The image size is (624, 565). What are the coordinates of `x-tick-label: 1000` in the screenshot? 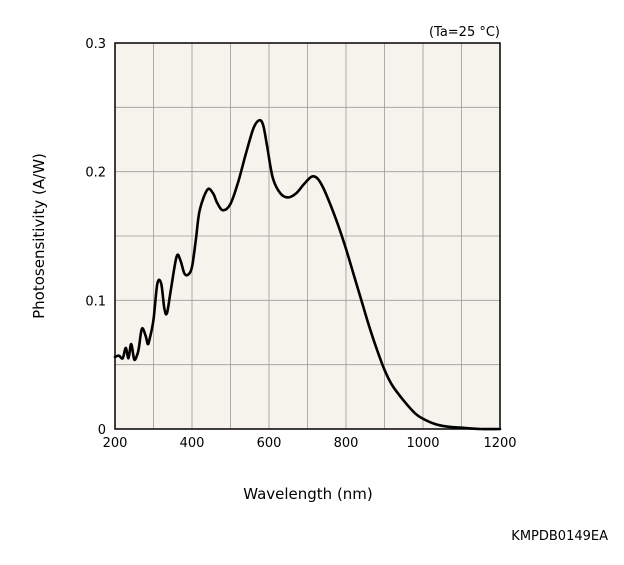 It's located at (422, 443).